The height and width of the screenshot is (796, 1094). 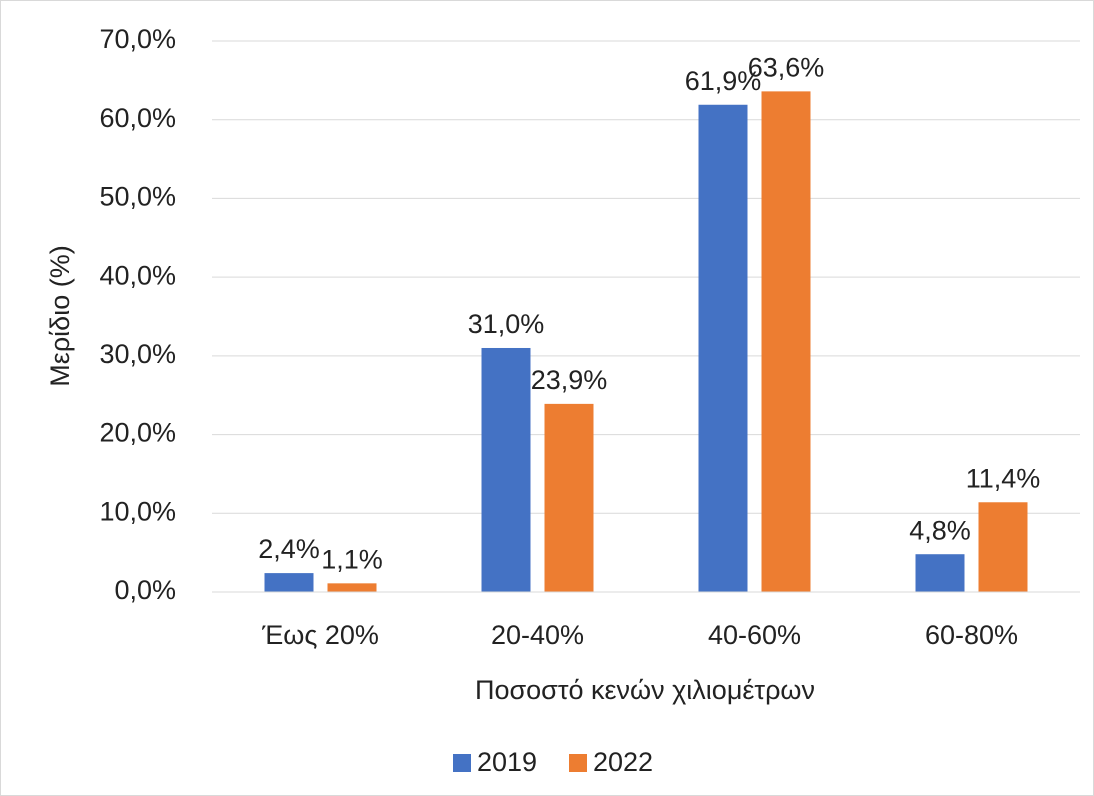 I want to click on legend-label: 2019, so click(x=507, y=762).